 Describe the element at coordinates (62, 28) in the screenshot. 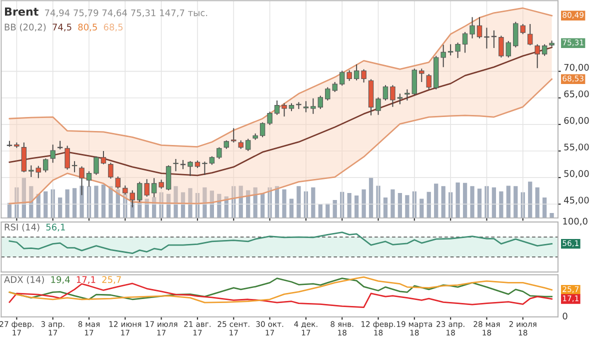

I see `annotation: 74,5` at that location.